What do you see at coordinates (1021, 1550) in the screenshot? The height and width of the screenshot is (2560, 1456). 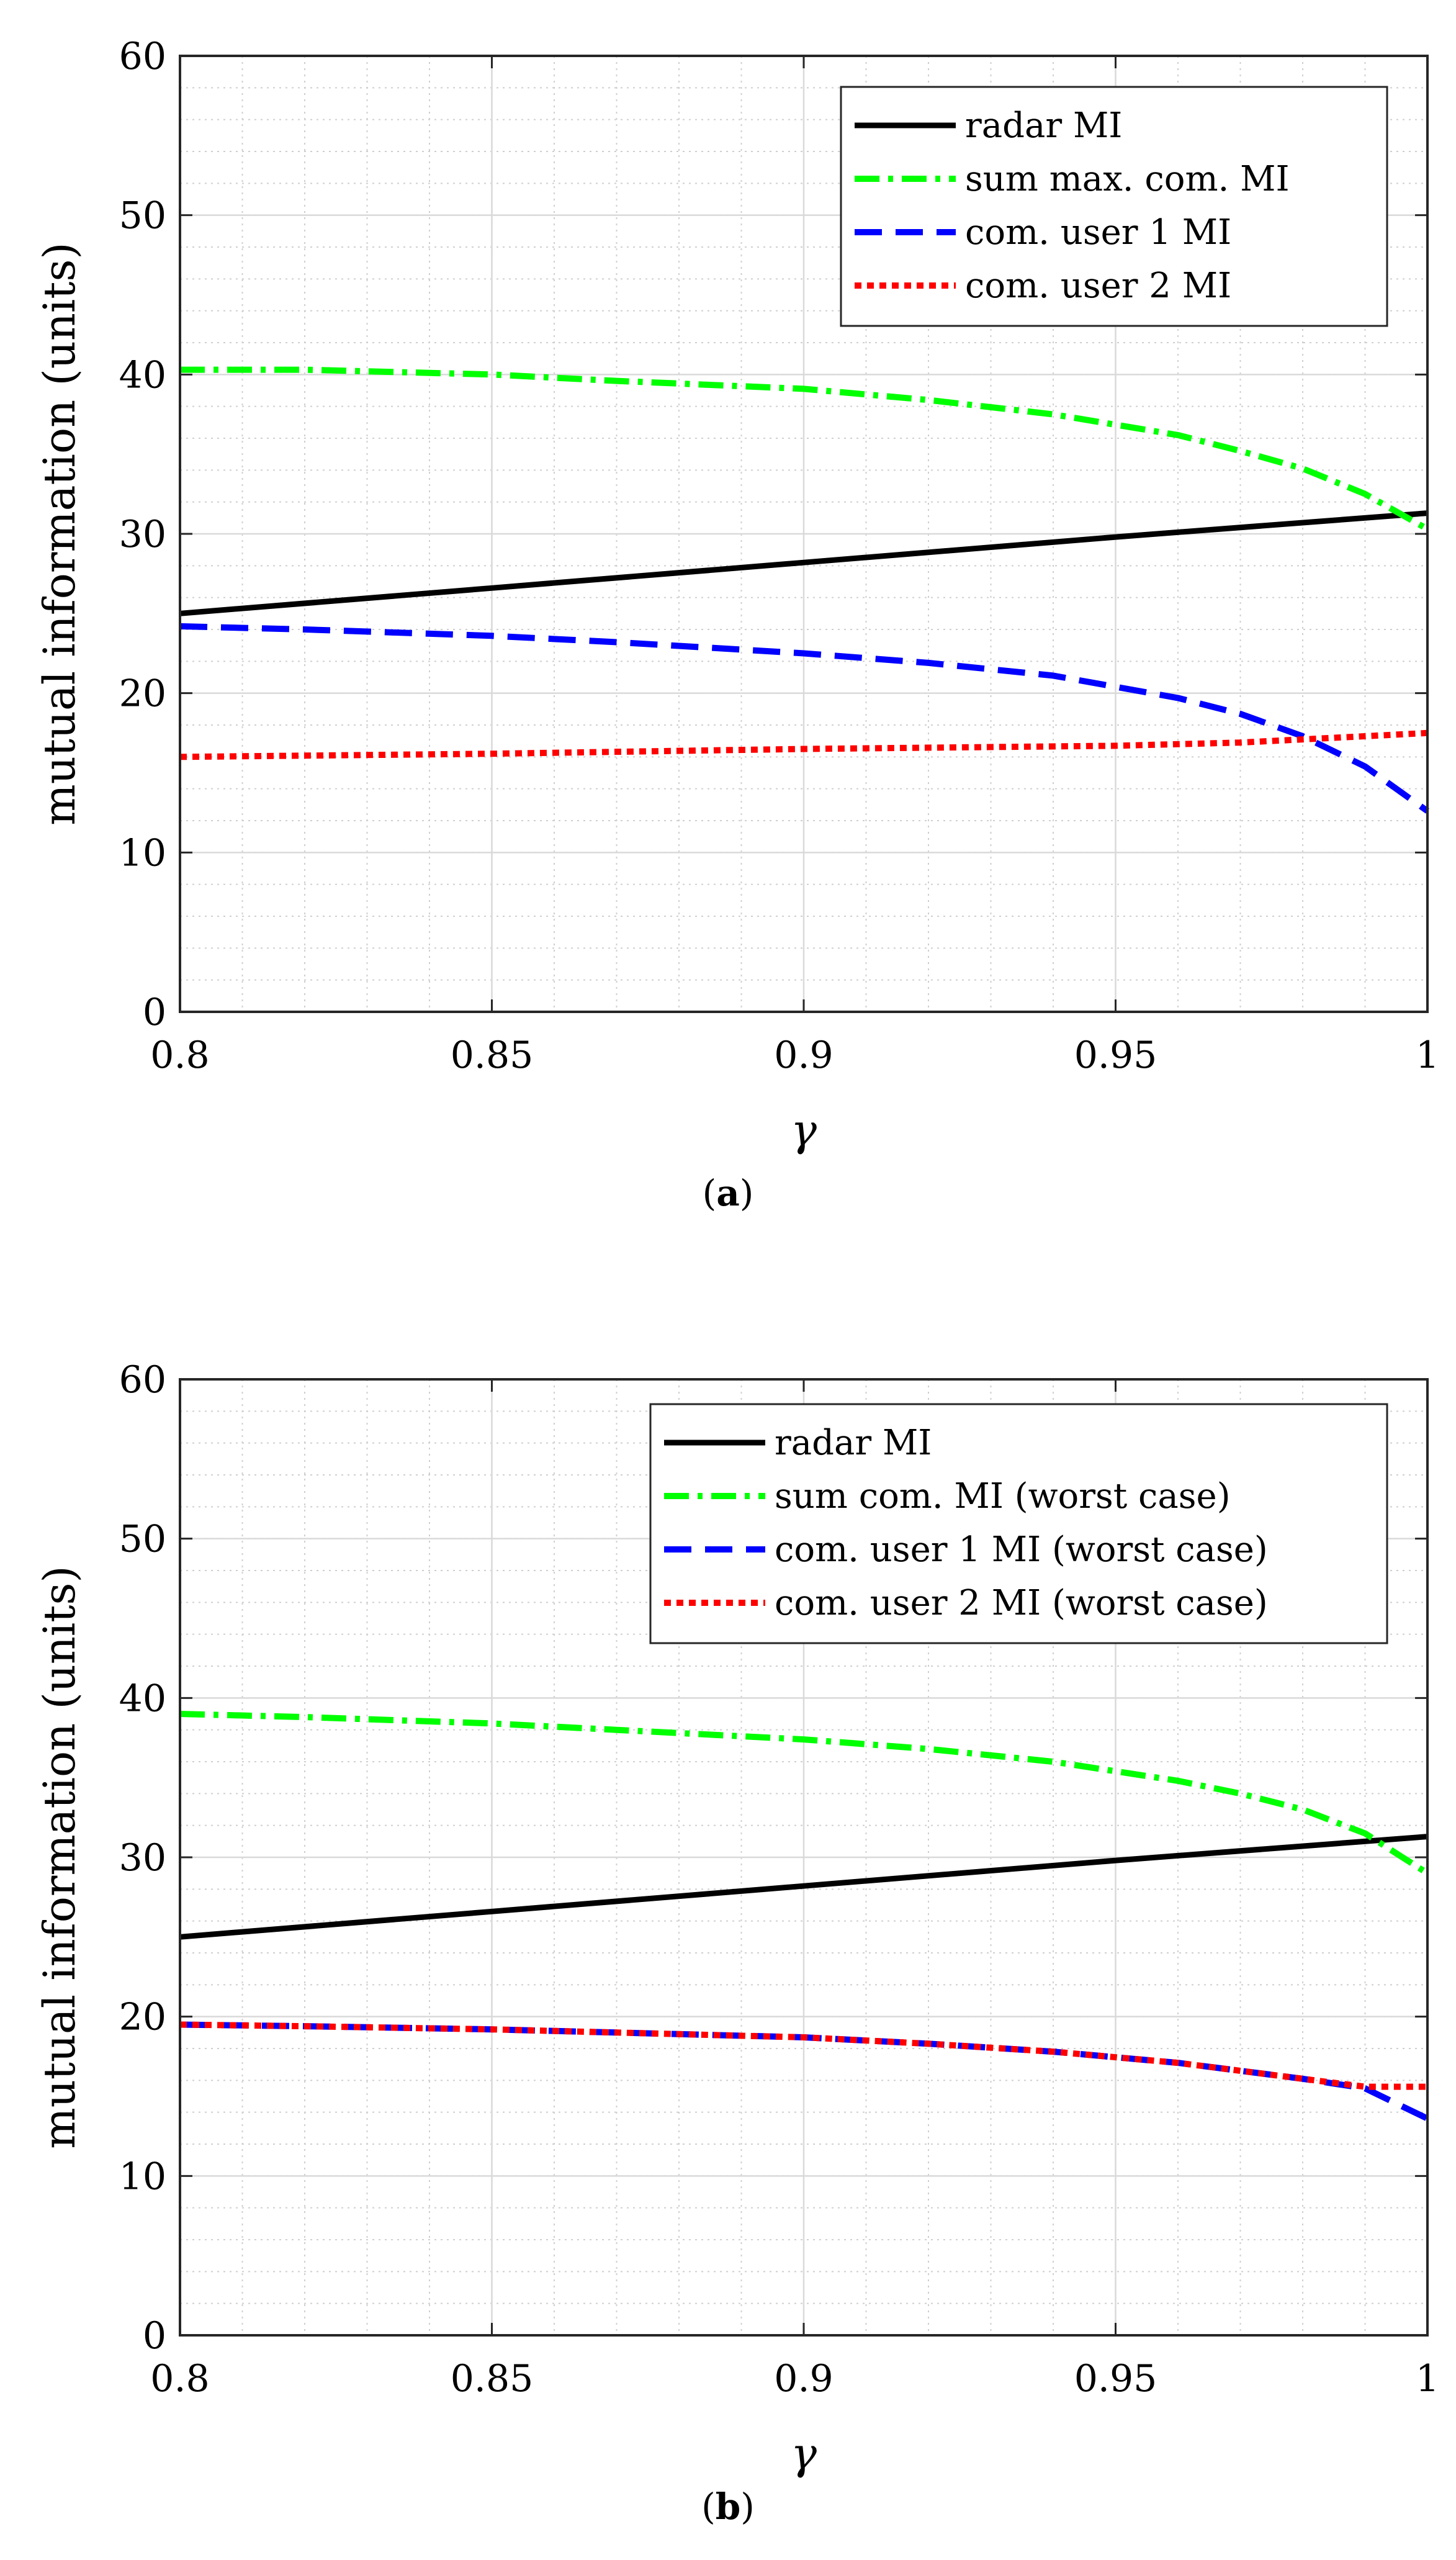 I see `legend-label-3: com. user 1 MI (worst case)` at bounding box center [1021, 1550].